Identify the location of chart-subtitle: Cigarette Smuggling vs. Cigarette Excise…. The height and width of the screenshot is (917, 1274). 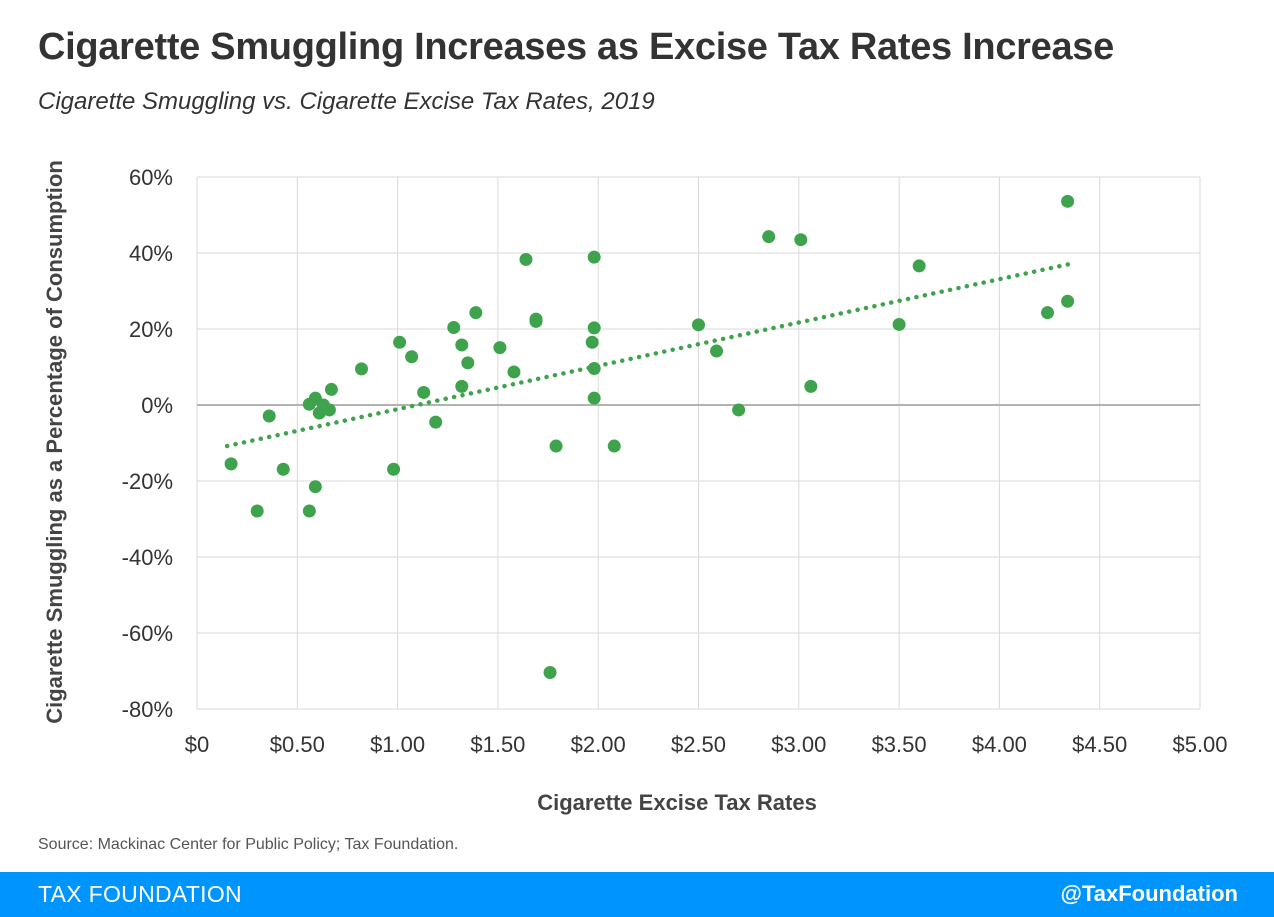
(346, 101).